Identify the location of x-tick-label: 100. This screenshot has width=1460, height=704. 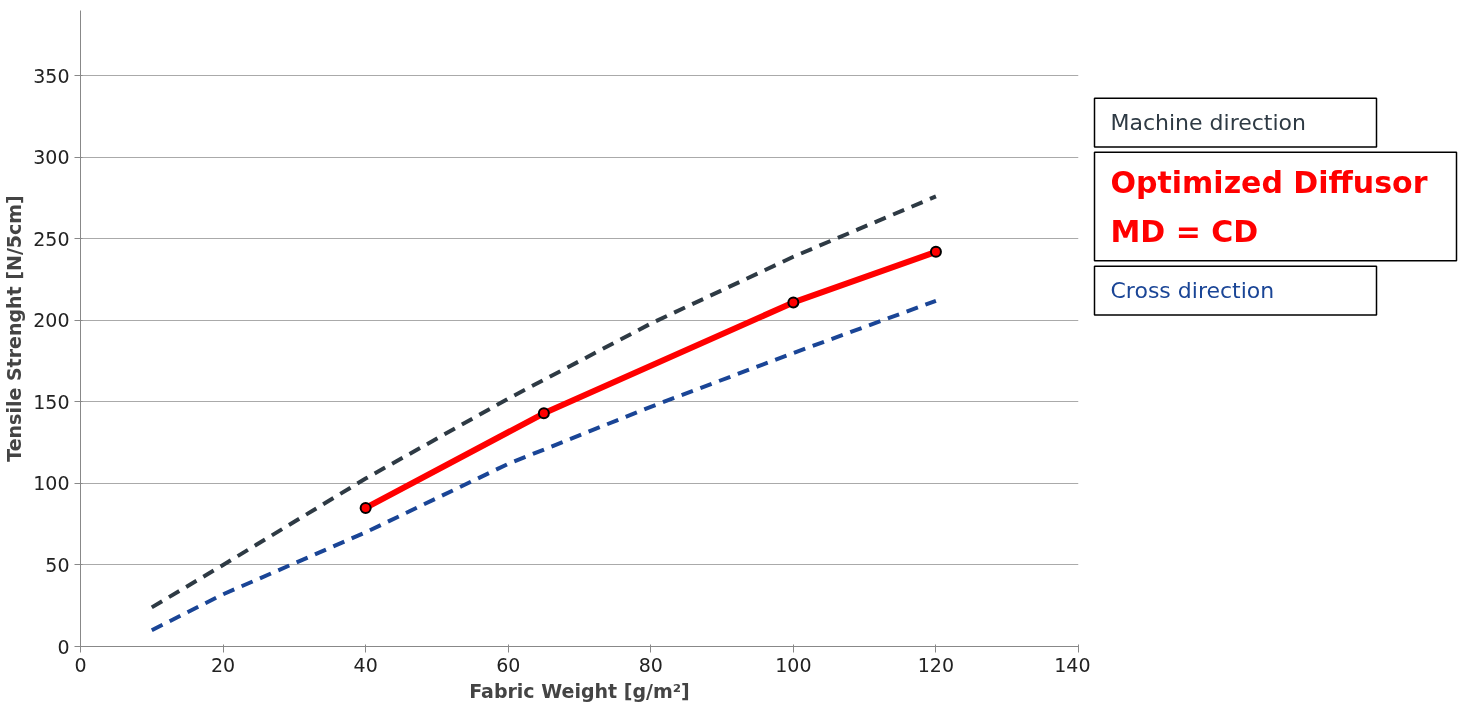
(793, 664).